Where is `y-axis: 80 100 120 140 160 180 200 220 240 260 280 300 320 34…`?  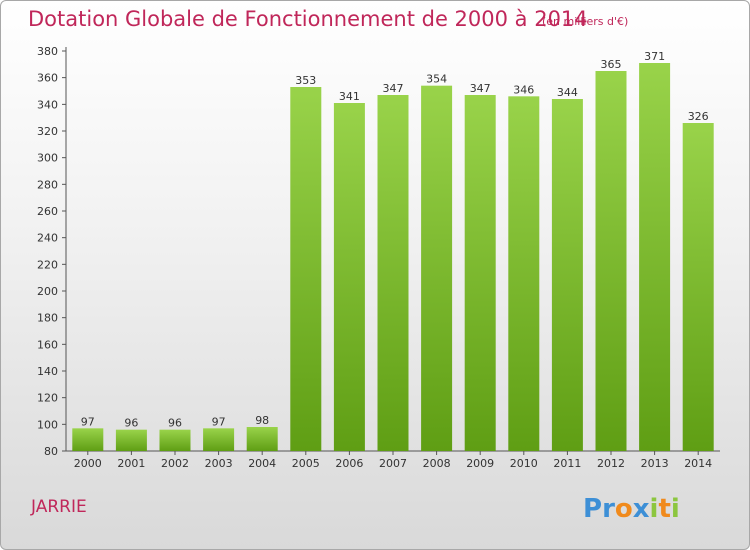
y-axis: 80 100 120 140 160 180 200 220 240 260 280 300 320 34… is located at coordinates (52, 251).